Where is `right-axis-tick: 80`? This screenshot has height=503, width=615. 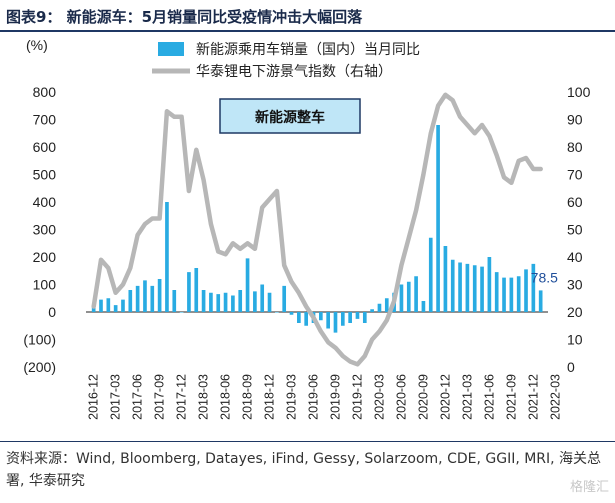 right-axis-tick: 80 is located at coordinates (575, 147).